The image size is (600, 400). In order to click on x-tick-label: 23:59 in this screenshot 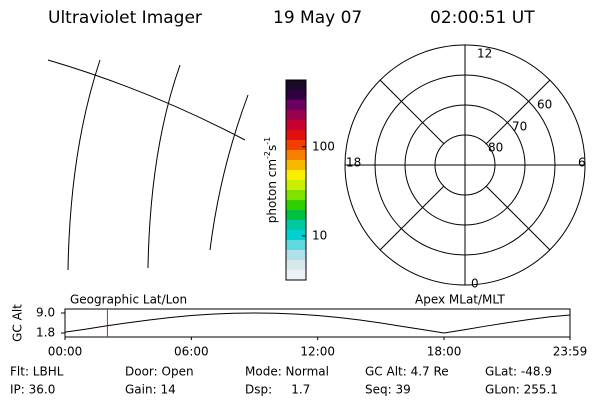, I will do `click(570, 352)`.